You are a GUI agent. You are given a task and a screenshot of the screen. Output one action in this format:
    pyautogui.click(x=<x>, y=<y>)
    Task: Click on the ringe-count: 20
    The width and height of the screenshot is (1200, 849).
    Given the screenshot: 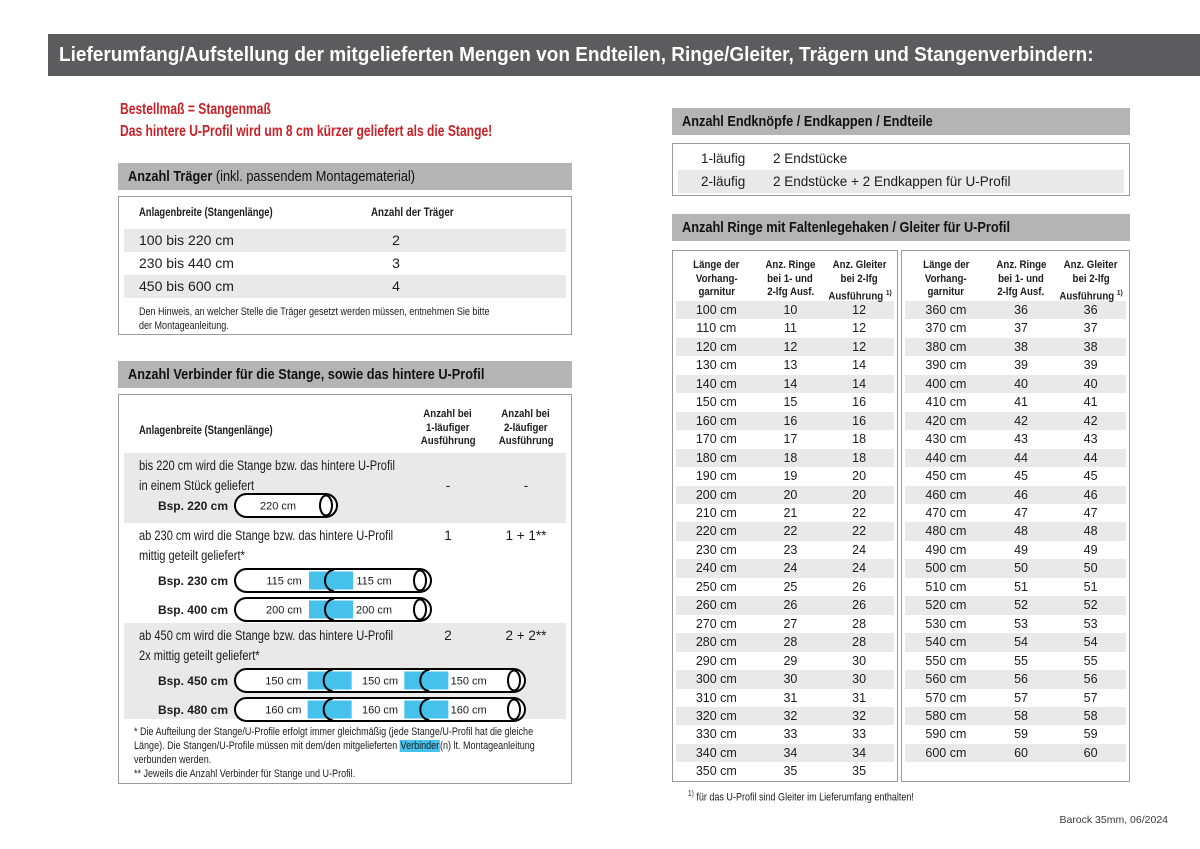 What is the action you would take?
    pyautogui.click(x=790, y=494)
    